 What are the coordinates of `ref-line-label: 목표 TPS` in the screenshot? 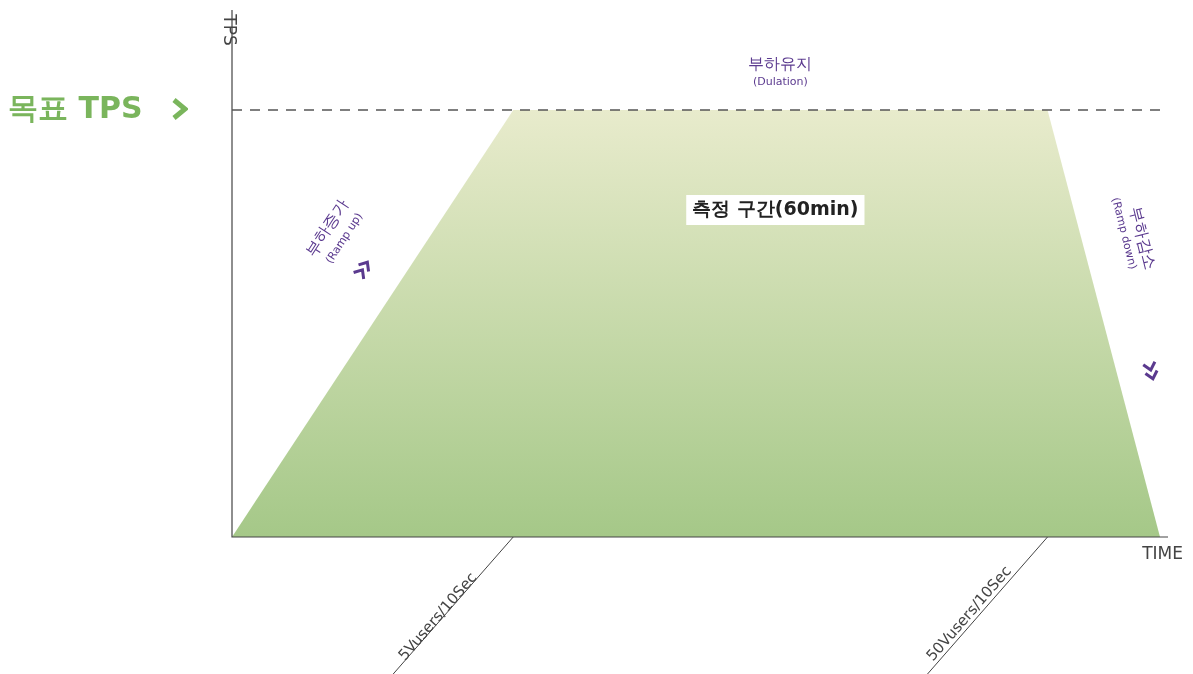 It's located at (75, 107).